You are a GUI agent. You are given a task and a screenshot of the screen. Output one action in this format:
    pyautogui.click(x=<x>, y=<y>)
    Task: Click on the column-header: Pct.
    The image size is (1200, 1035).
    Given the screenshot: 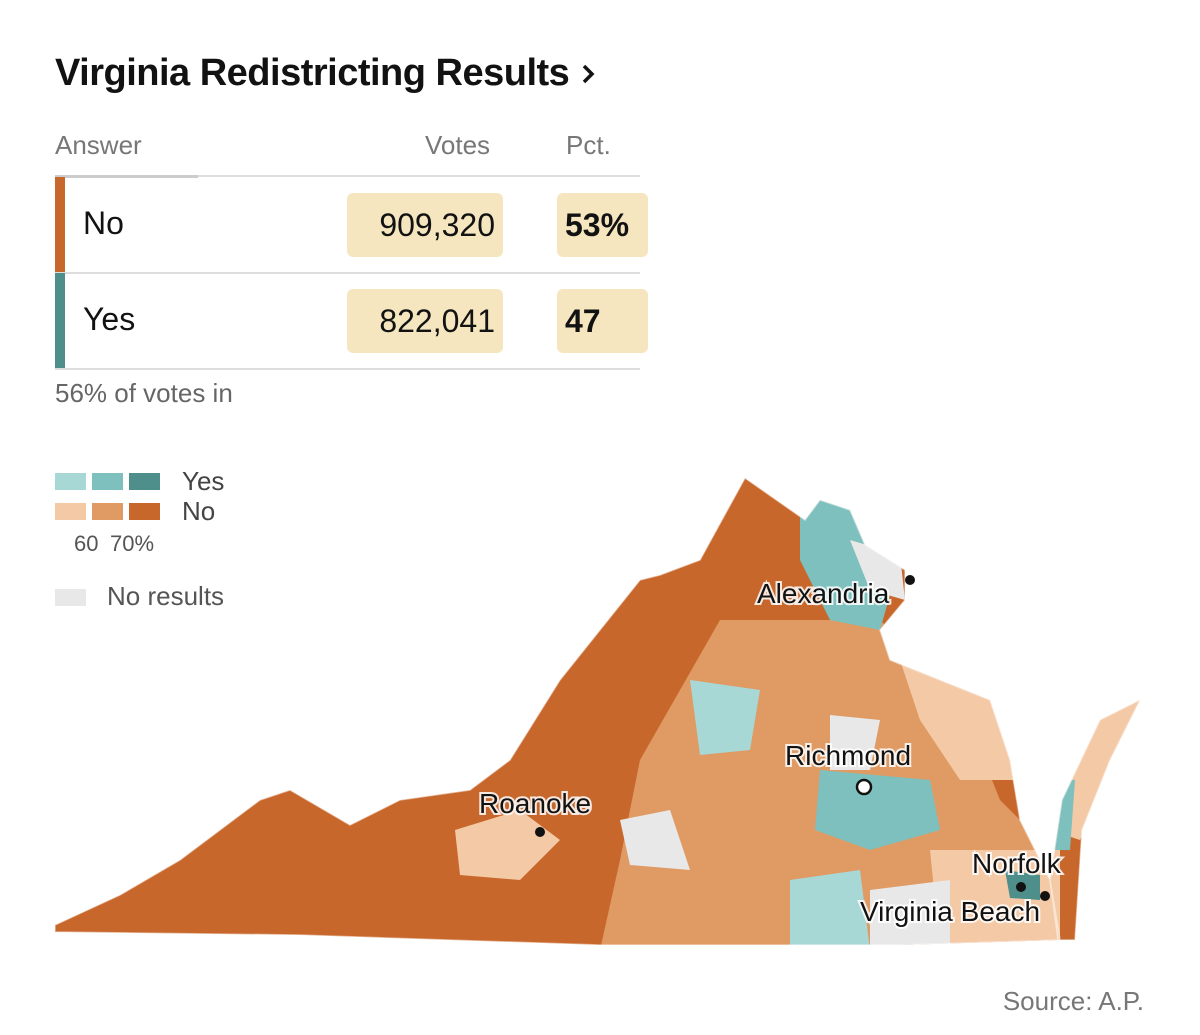 What is the action you would take?
    pyautogui.click(x=588, y=145)
    